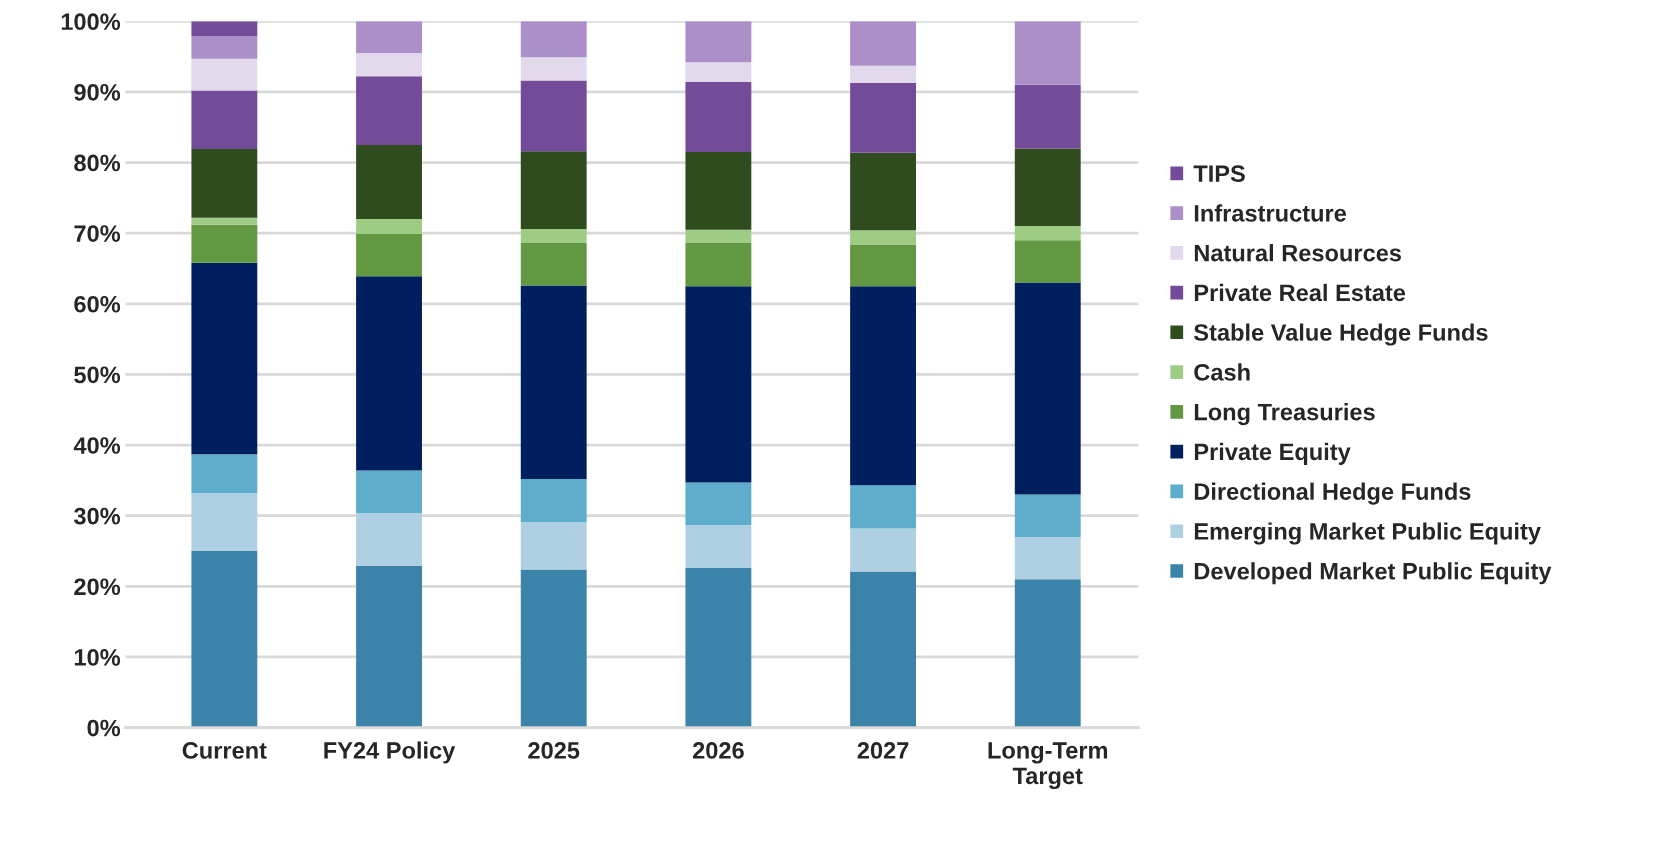 The height and width of the screenshot is (851, 1674). I want to click on legend-label: Natural Resources, so click(1297, 253).